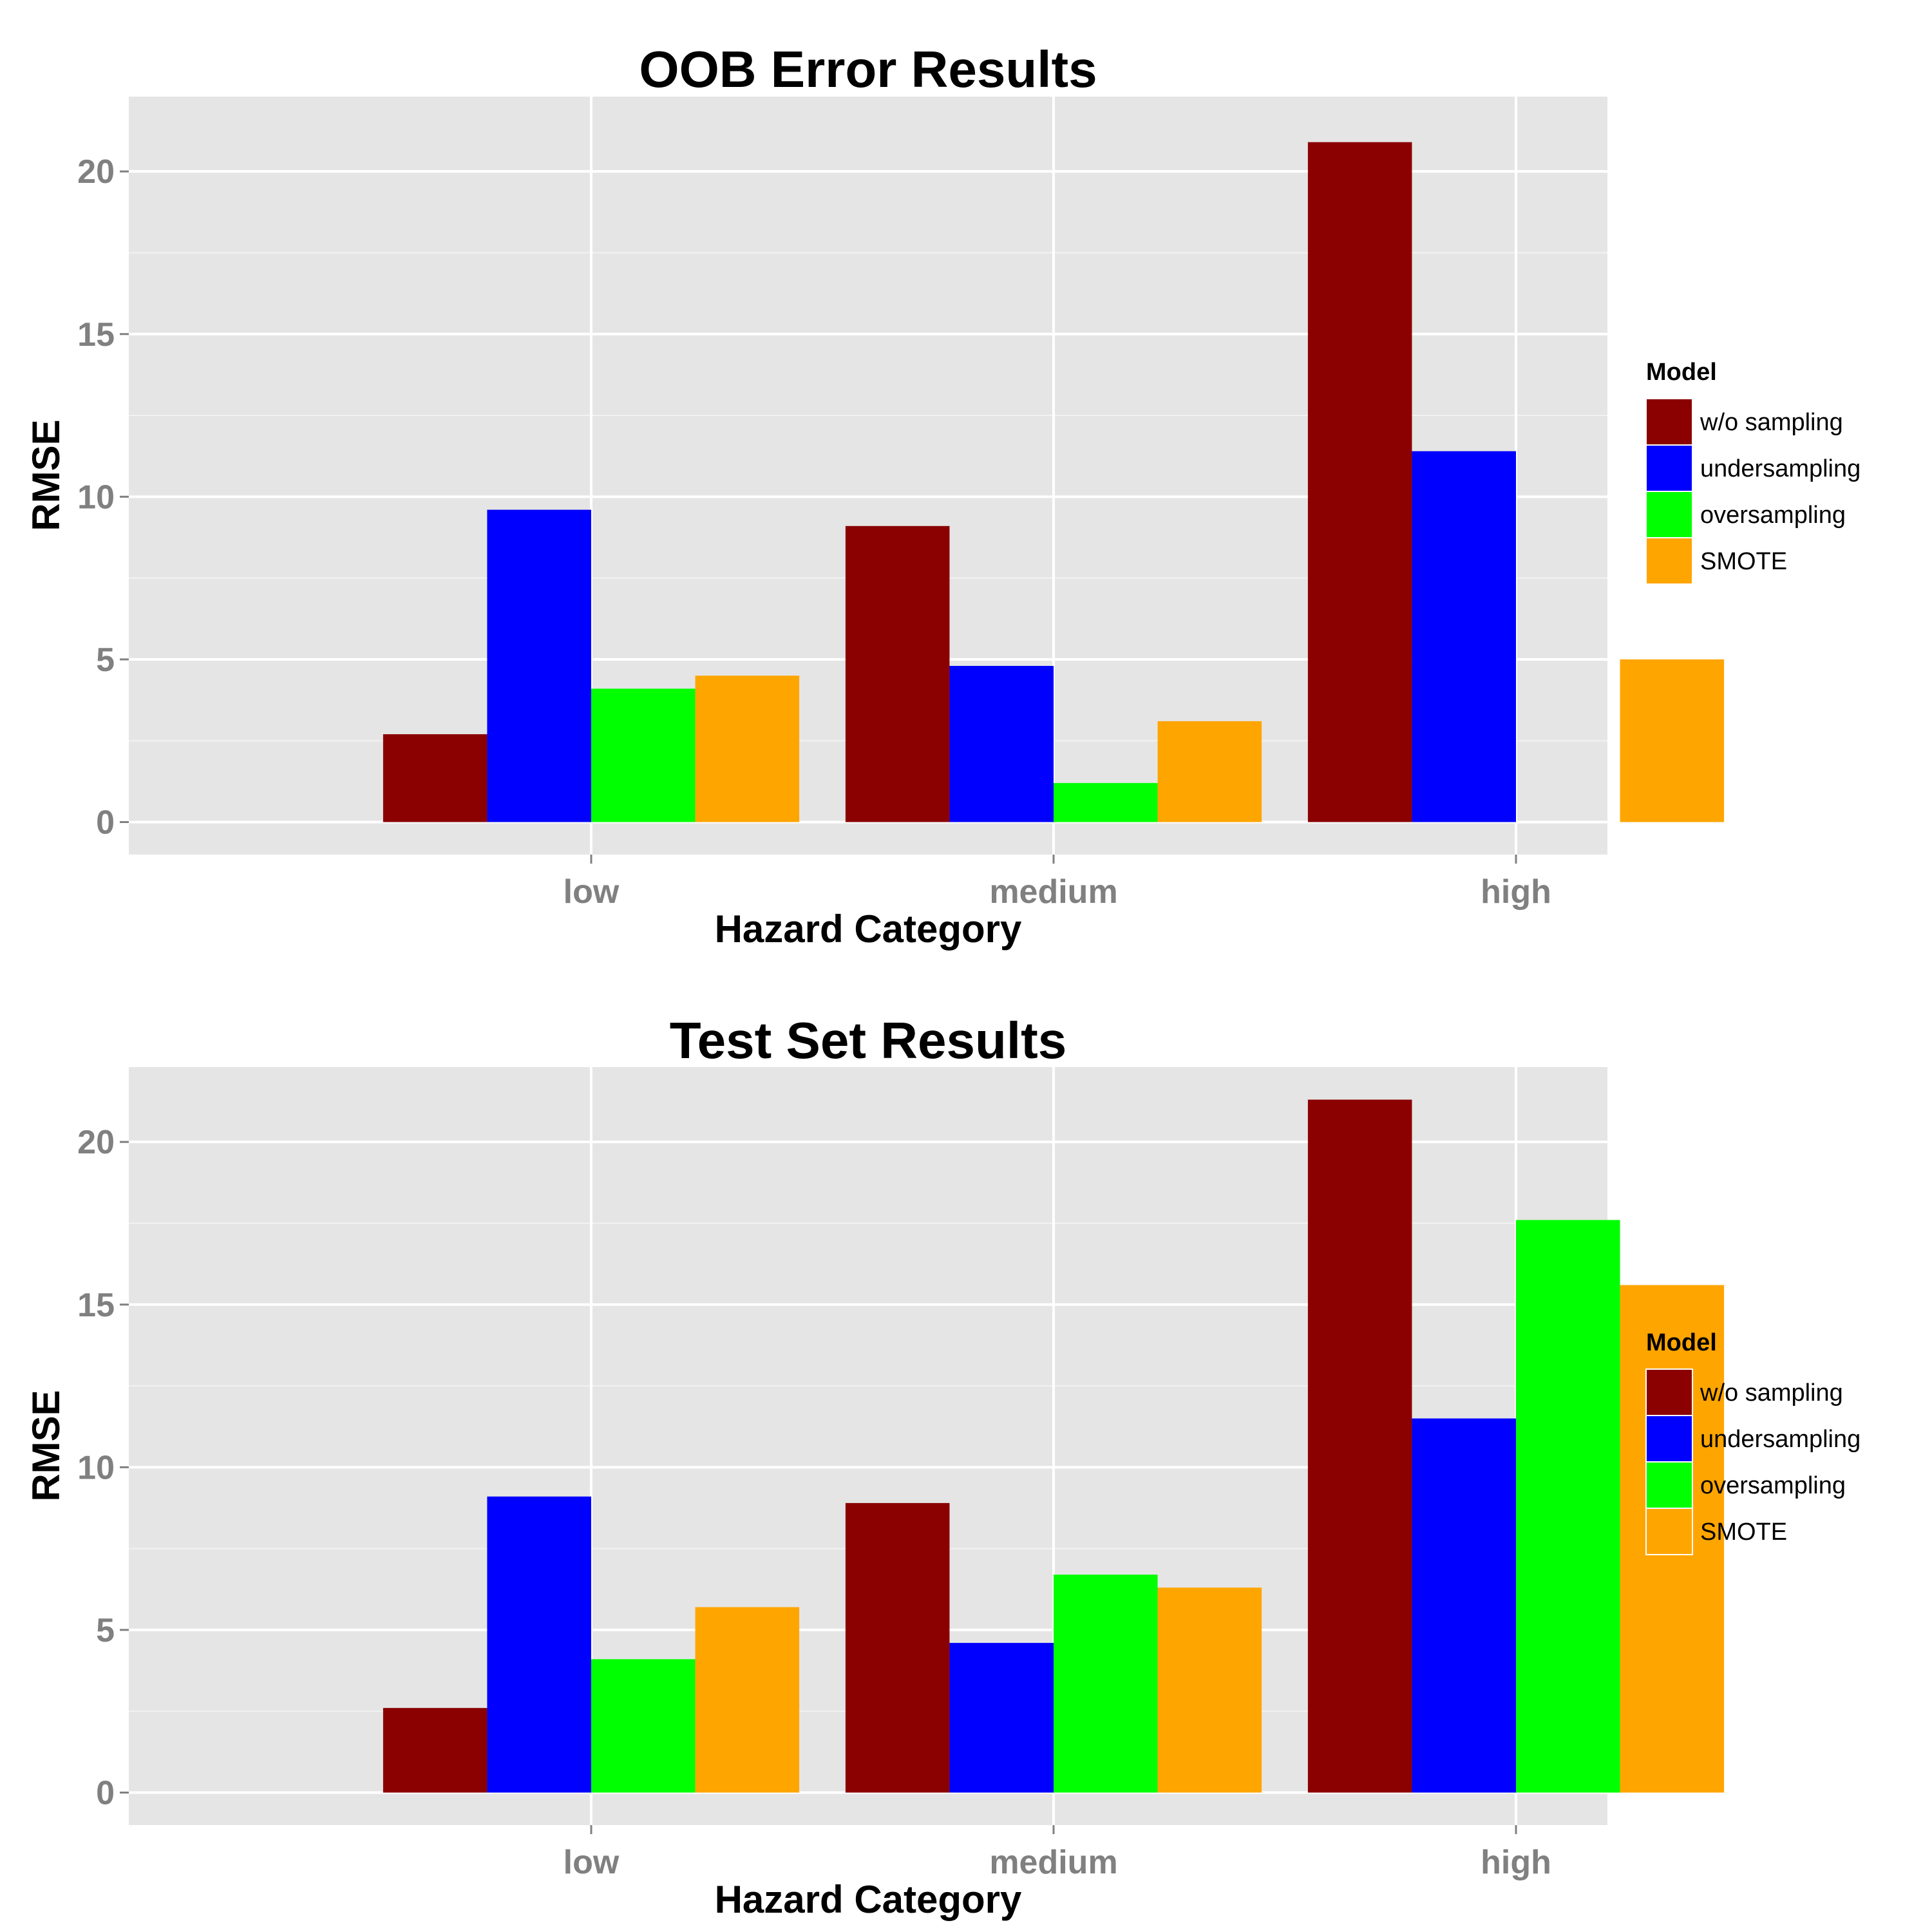 The width and height of the screenshot is (1932, 1932). Describe the element at coordinates (868, 69) in the screenshot. I see `chart-title: OOB Error Results` at that location.